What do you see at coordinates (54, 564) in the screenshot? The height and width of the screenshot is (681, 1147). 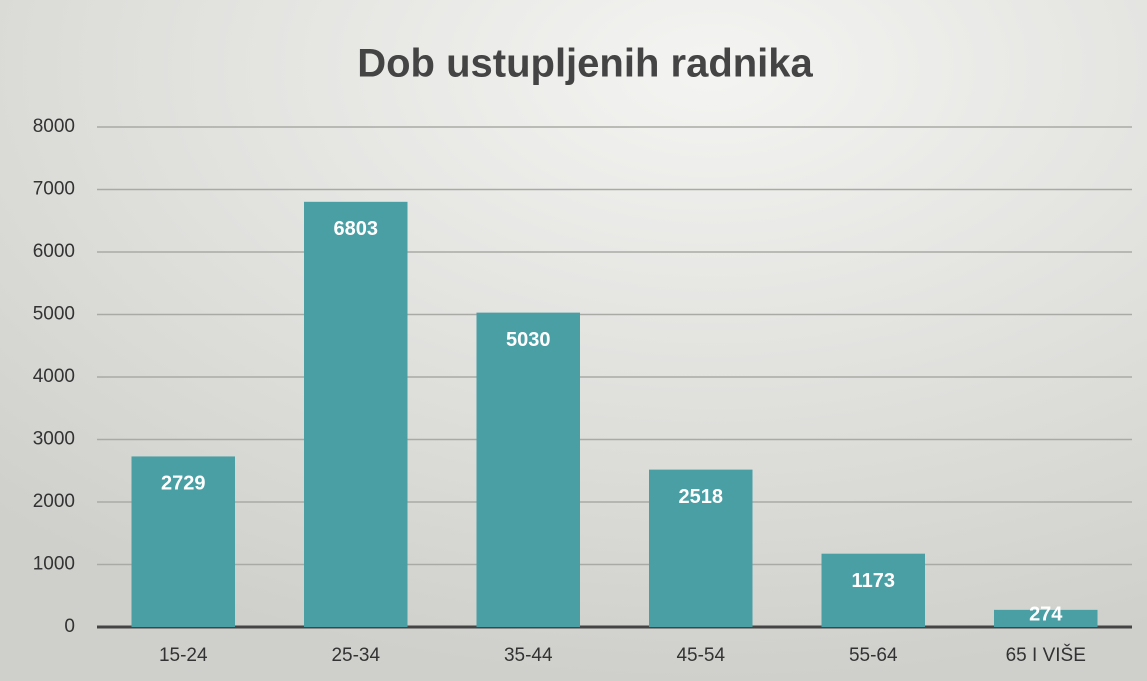 I see `y-tick-label: 1000` at bounding box center [54, 564].